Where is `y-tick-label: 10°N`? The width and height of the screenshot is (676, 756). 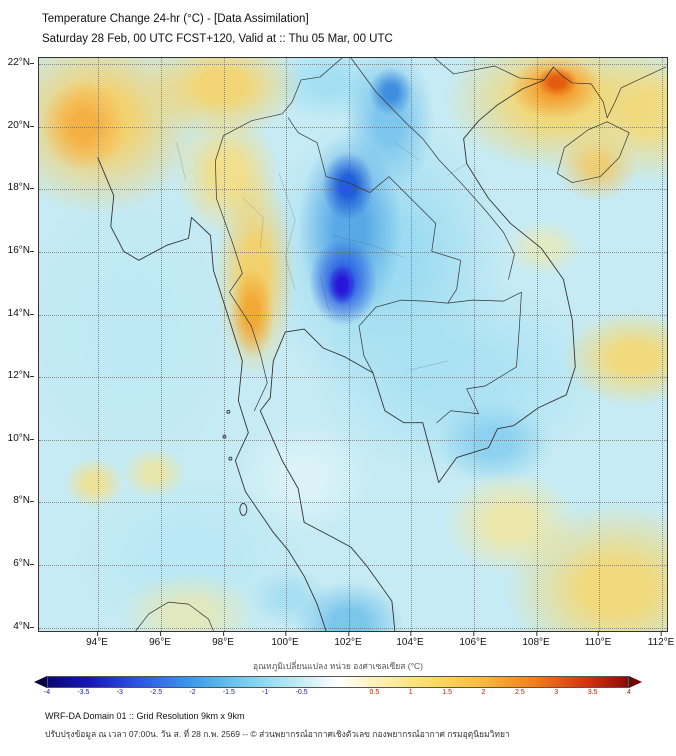
y-tick-label: 10°N is located at coordinates (21, 438).